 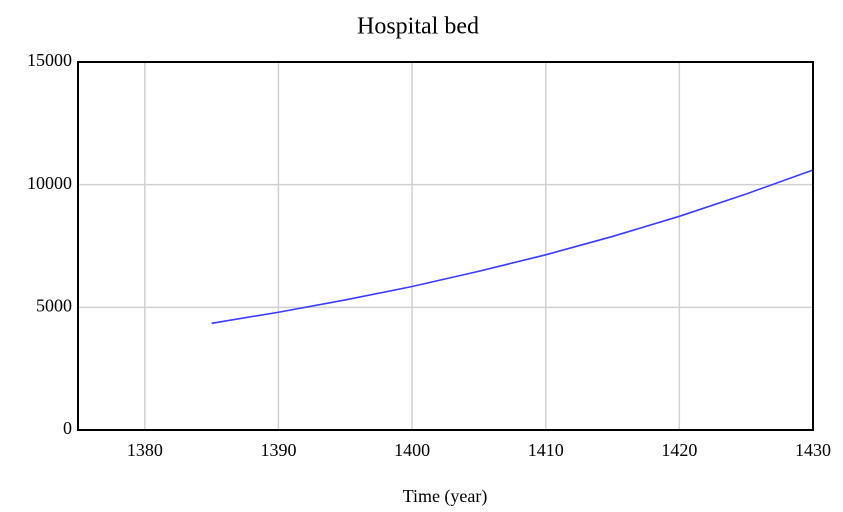 I want to click on y-tick-label: 0, so click(x=67, y=428).